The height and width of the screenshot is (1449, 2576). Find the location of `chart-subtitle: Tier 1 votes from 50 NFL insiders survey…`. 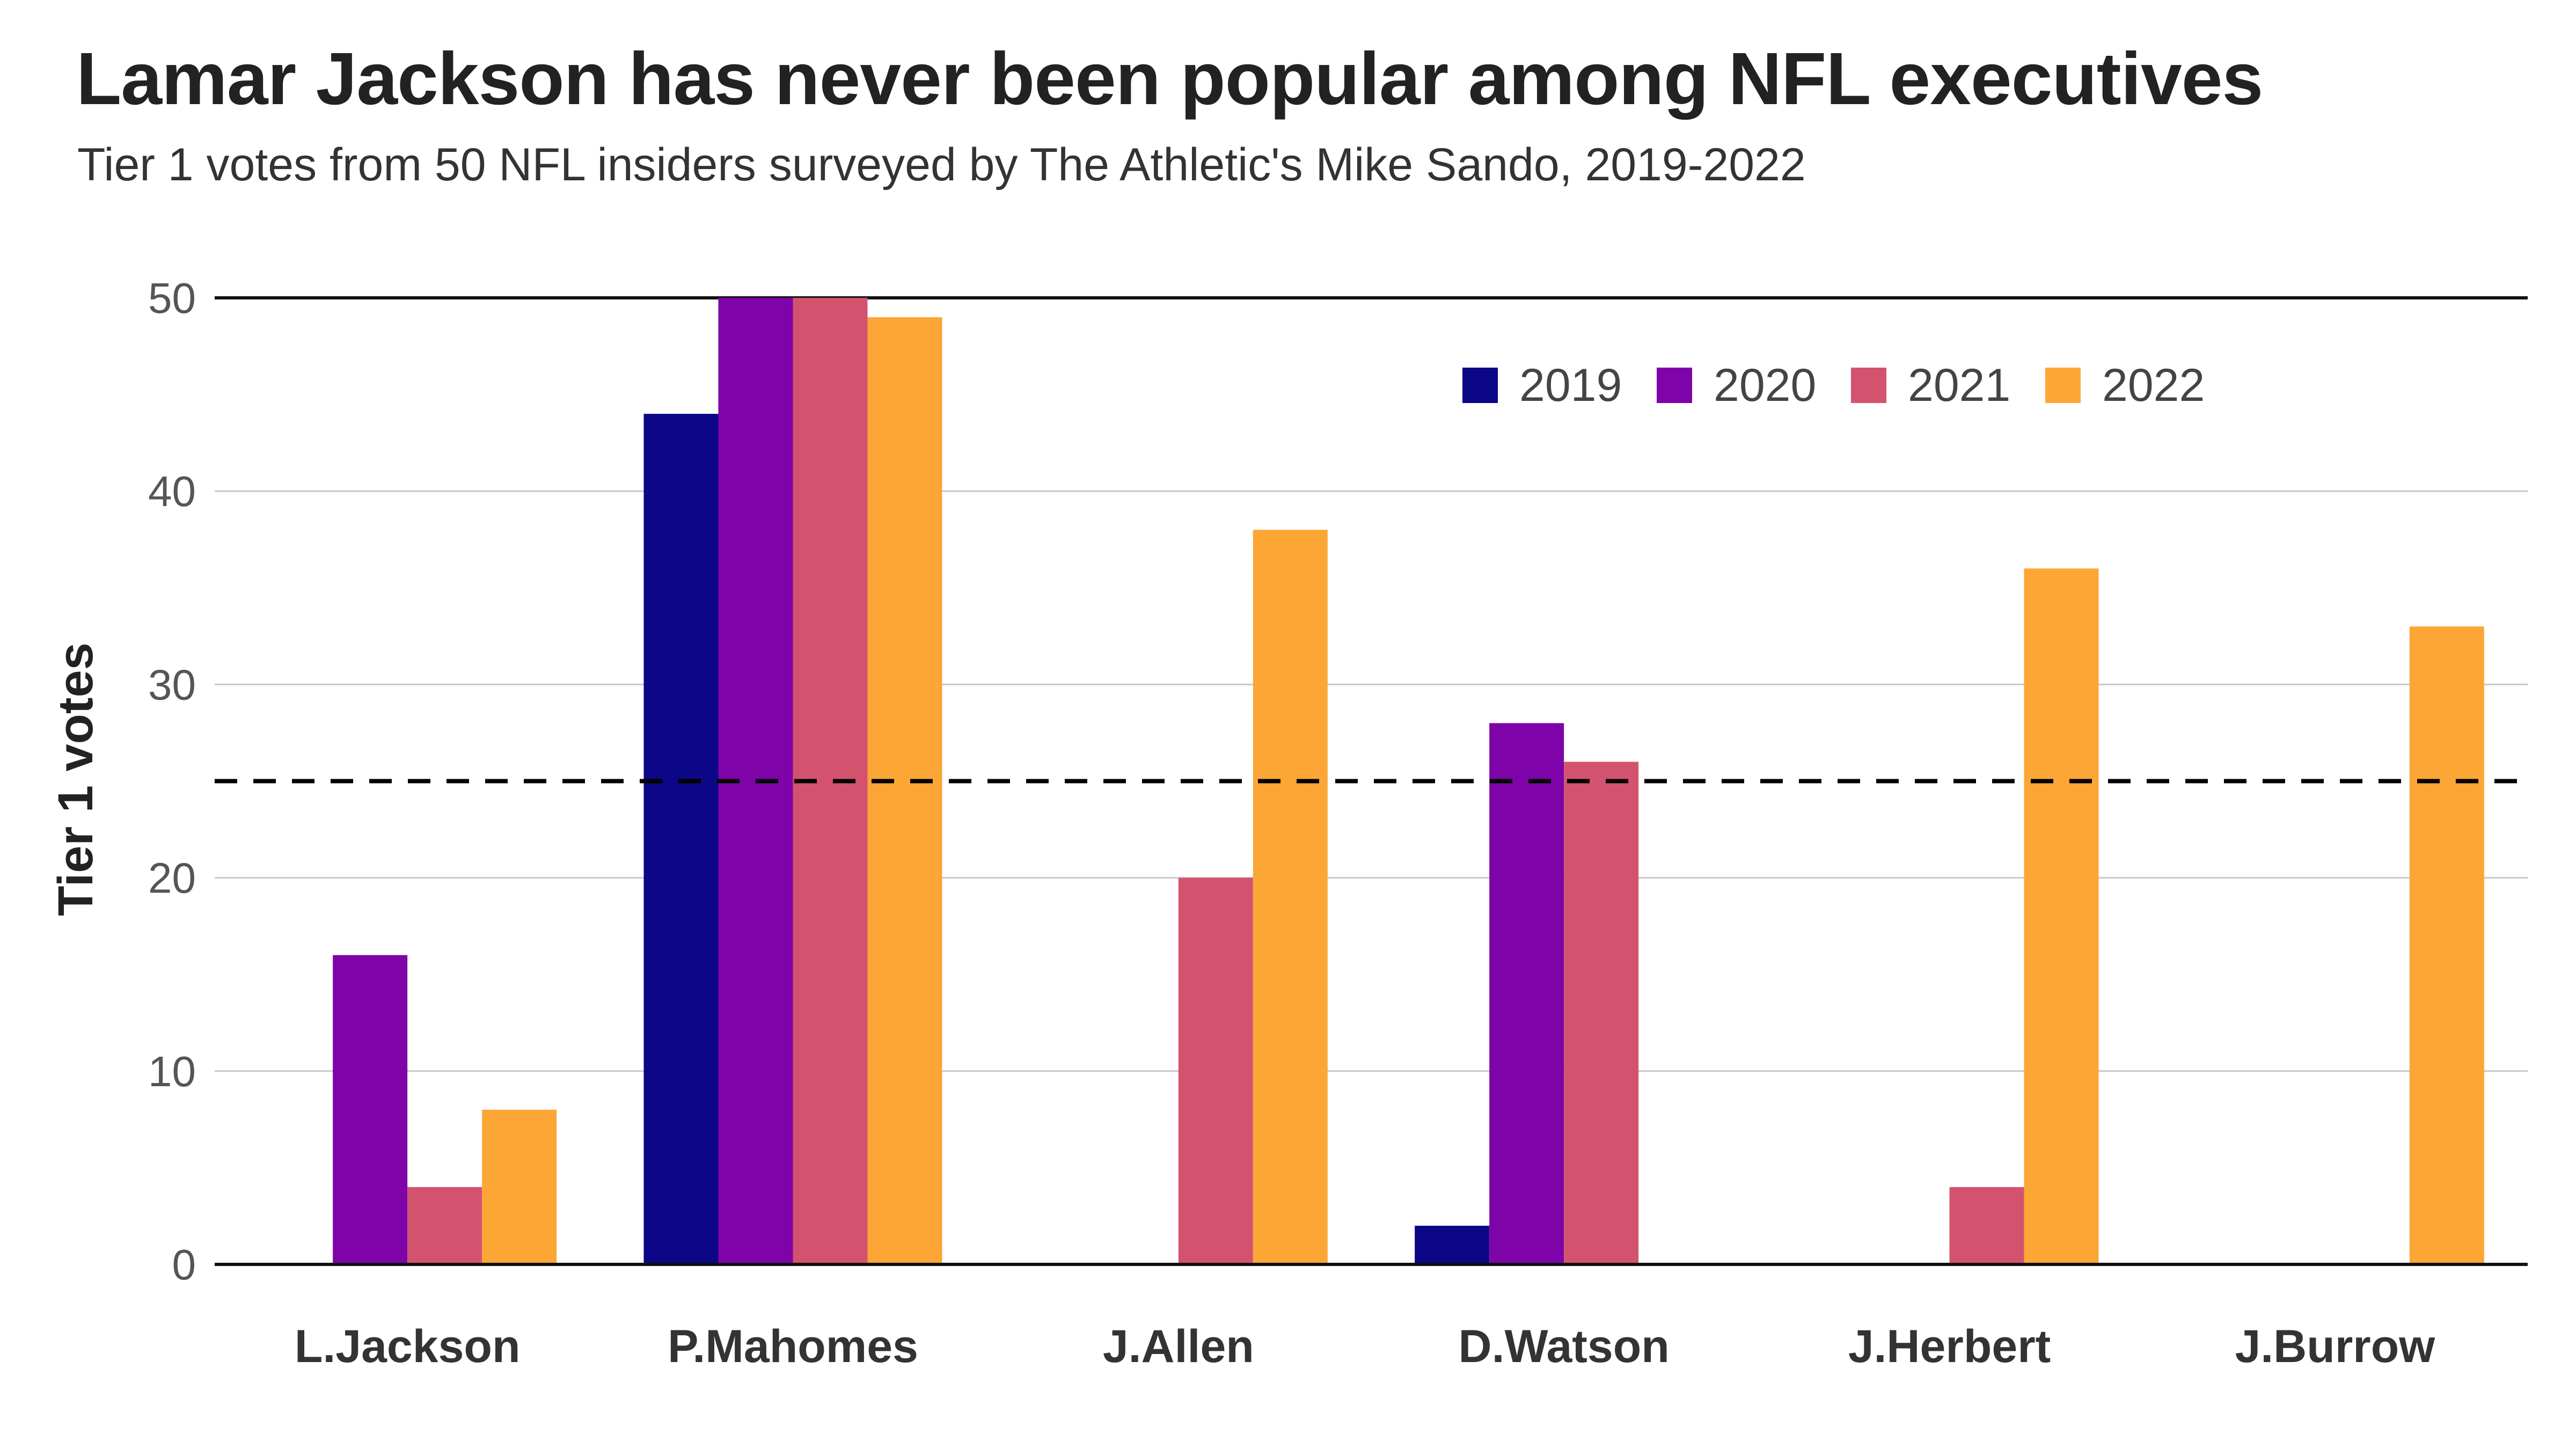

chart-subtitle: Tier 1 votes from 50 NFL insiders survey… is located at coordinates (941, 165).